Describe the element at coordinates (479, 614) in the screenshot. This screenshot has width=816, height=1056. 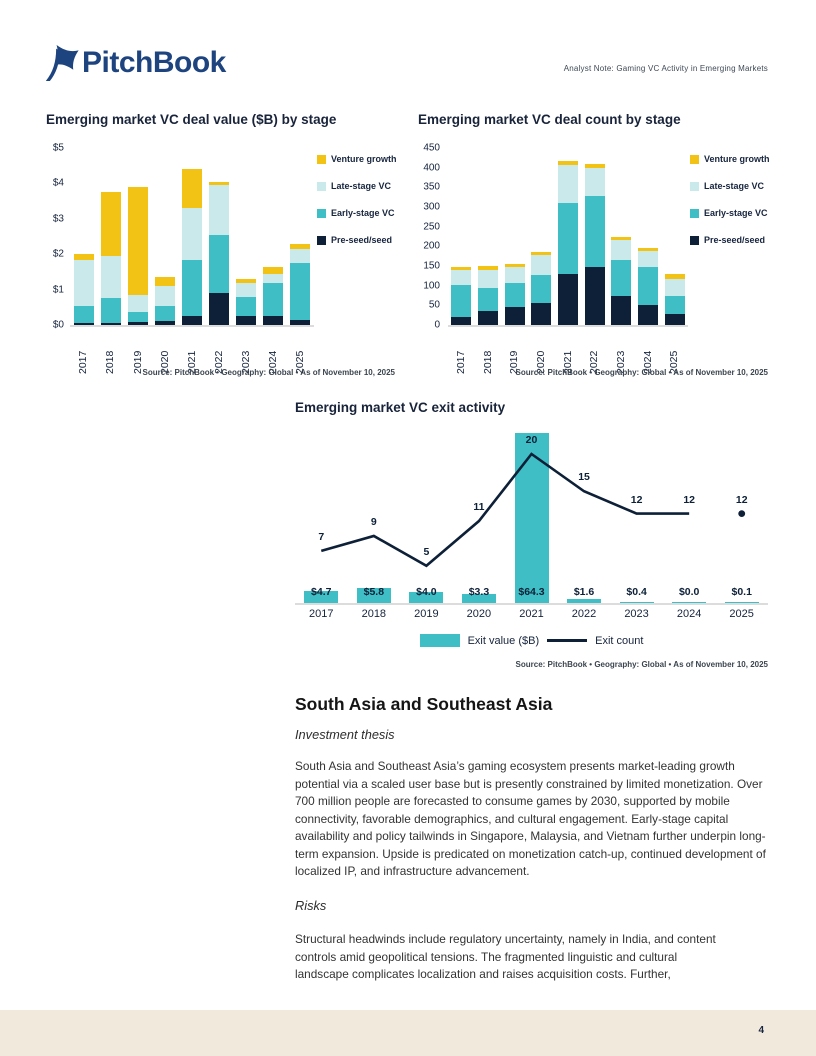
I see `x-axis-label: 2020` at that location.